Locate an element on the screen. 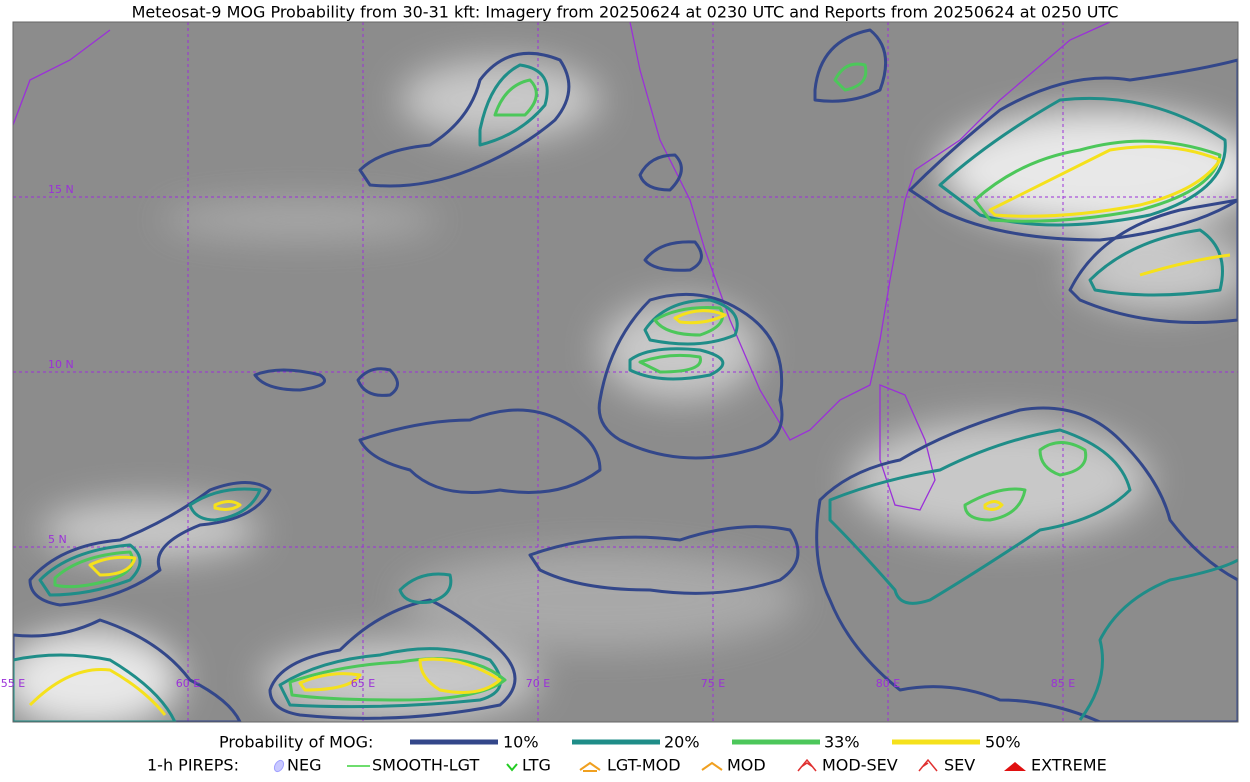 This screenshot has width=1250, height=782. legend-title: 1-h PIREPS: is located at coordinates (193, 765).